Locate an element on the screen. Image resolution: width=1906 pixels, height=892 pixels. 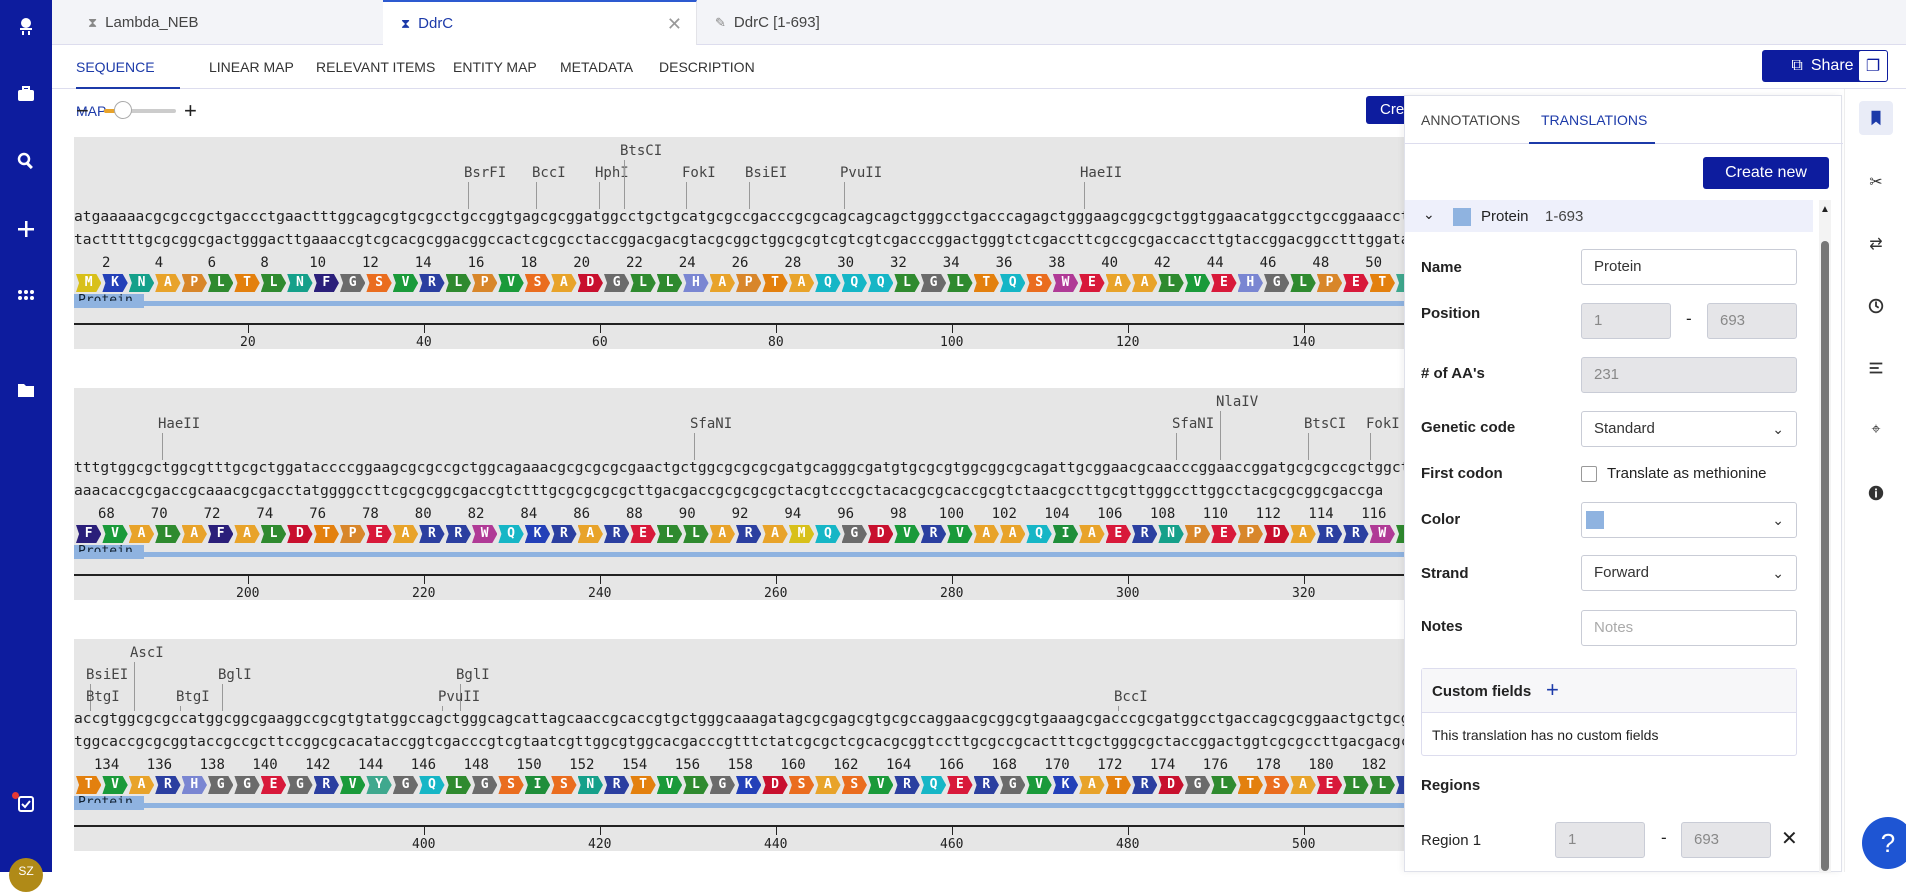
restriction-site-label: NlaIV is located at coordinates (1237, 402).